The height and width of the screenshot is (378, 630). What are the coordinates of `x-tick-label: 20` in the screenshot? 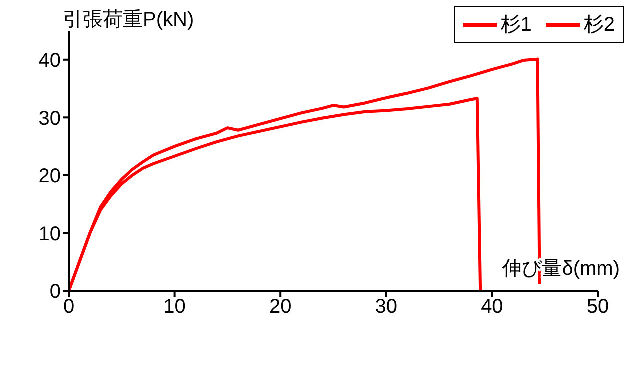 It's located at (280, 307).